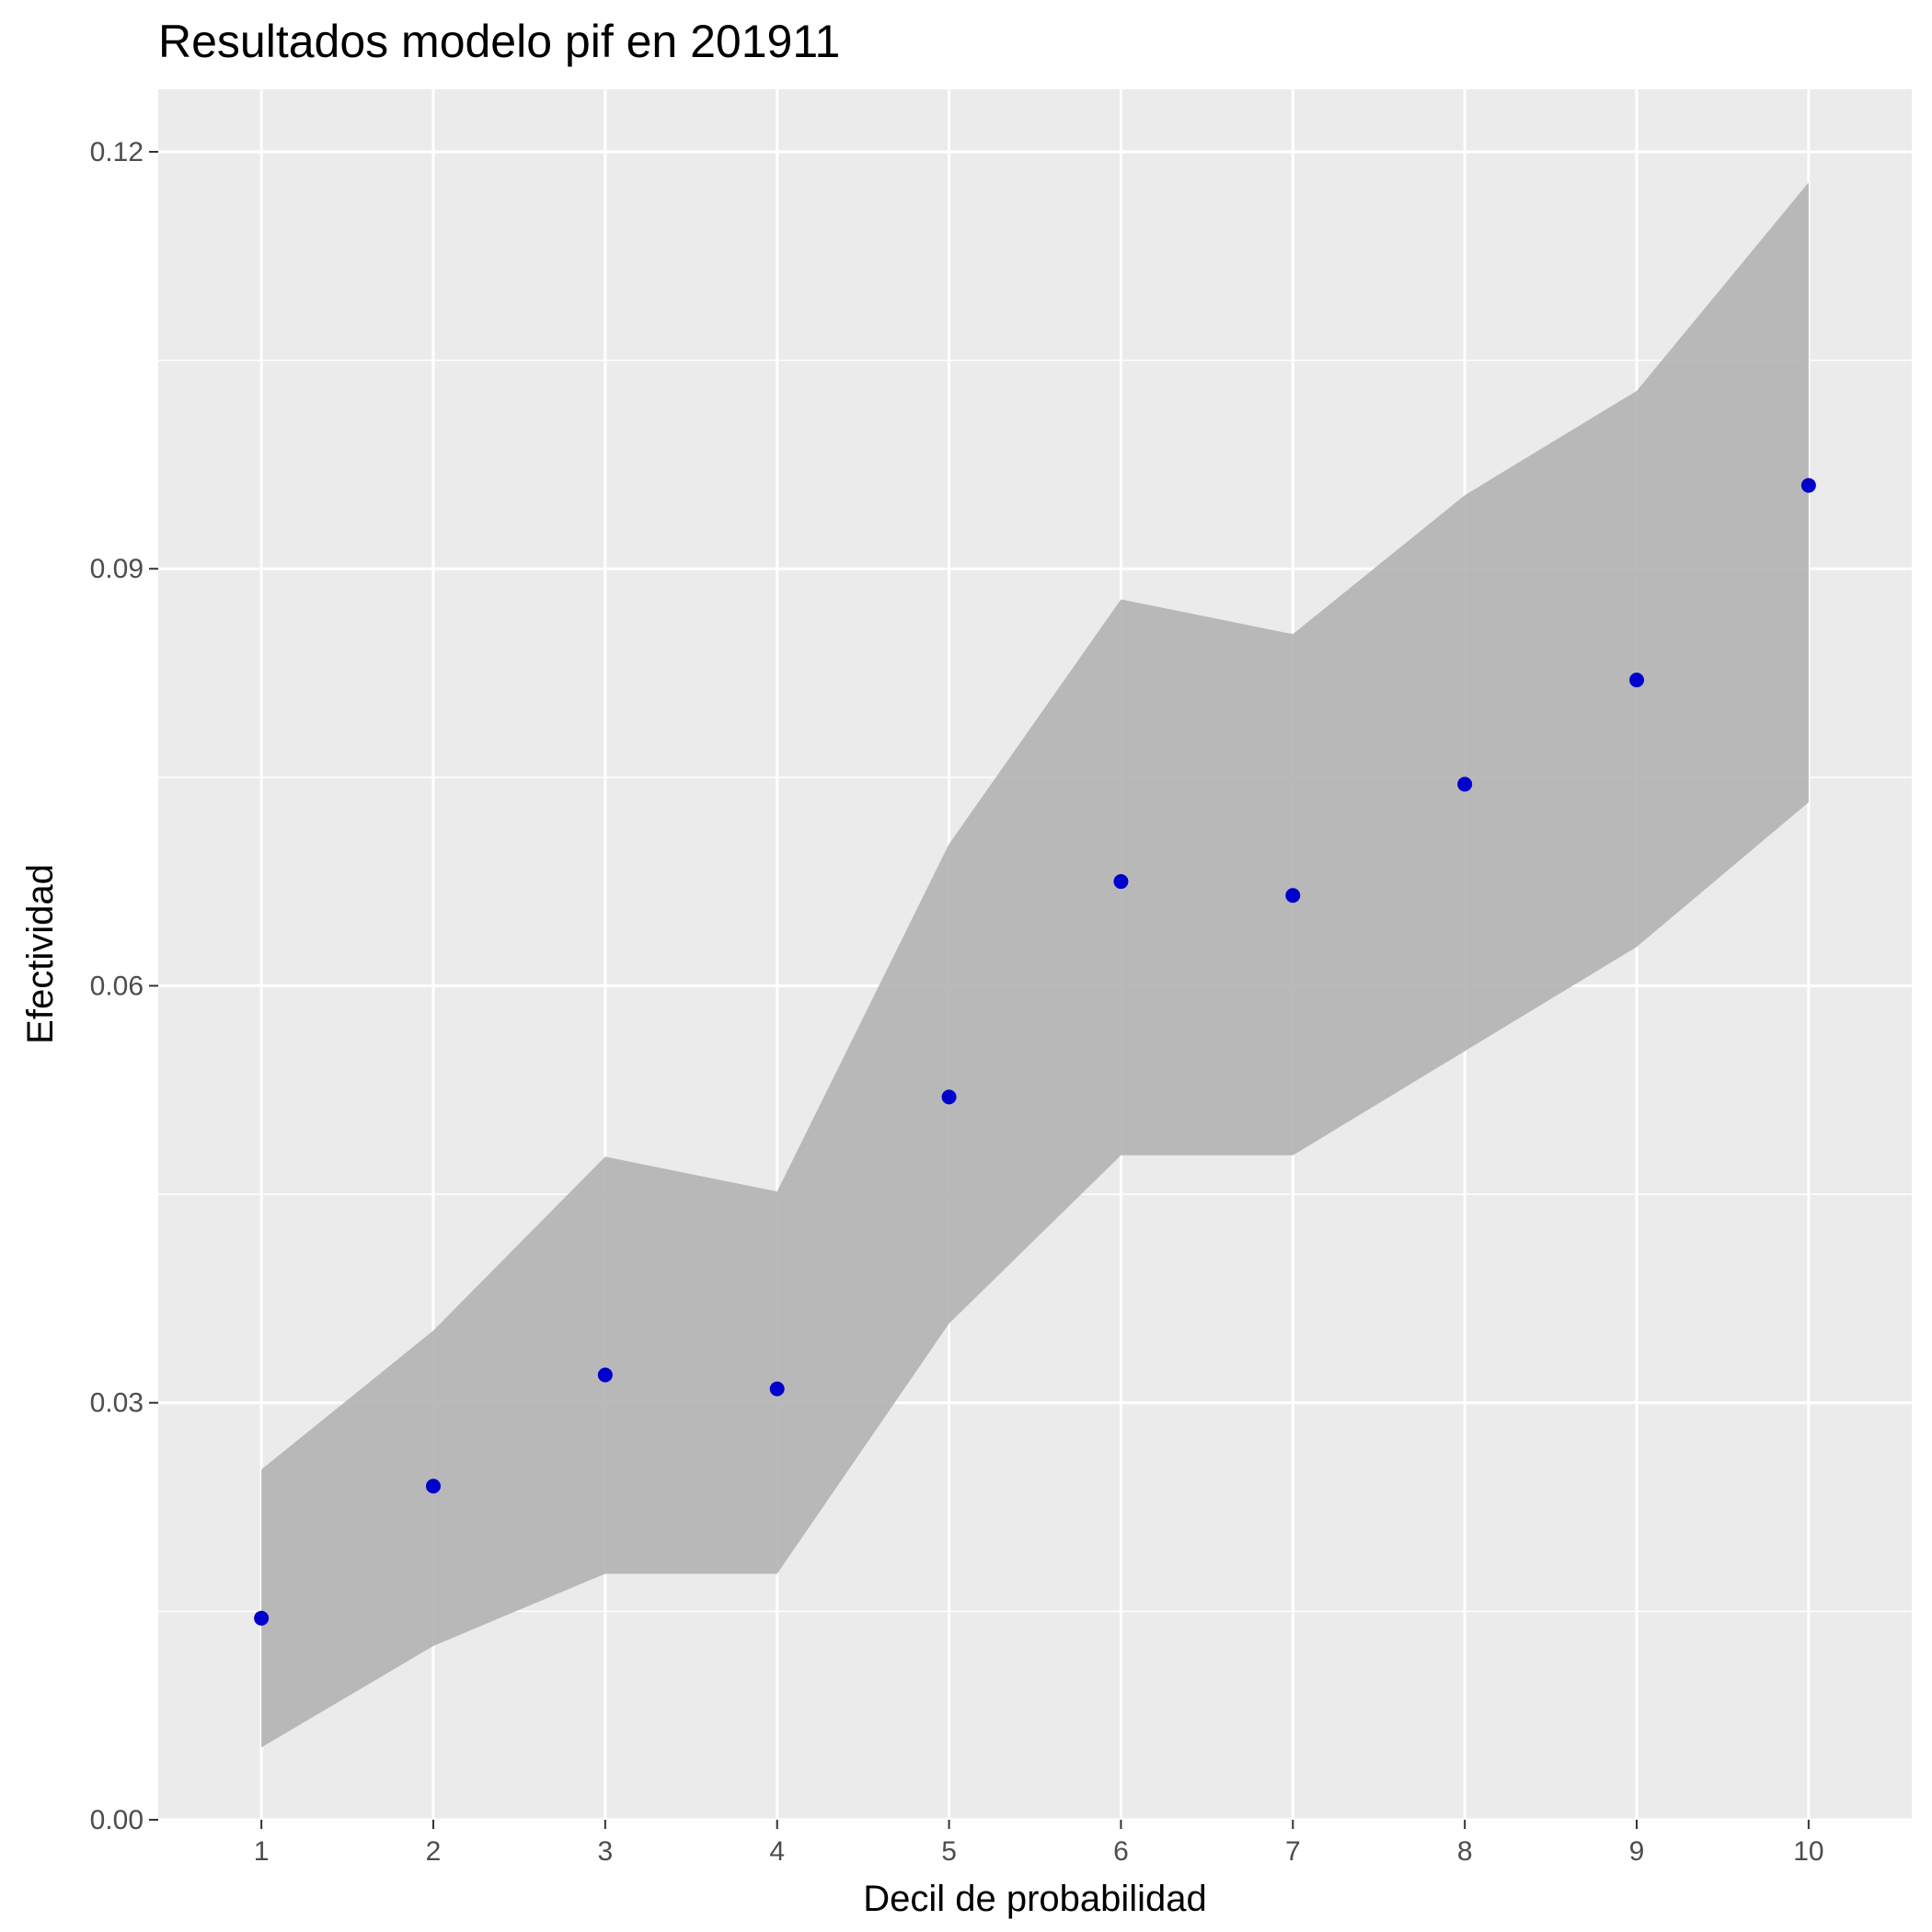  I want to click on x-tick-label: 4, so click(777, 1851).